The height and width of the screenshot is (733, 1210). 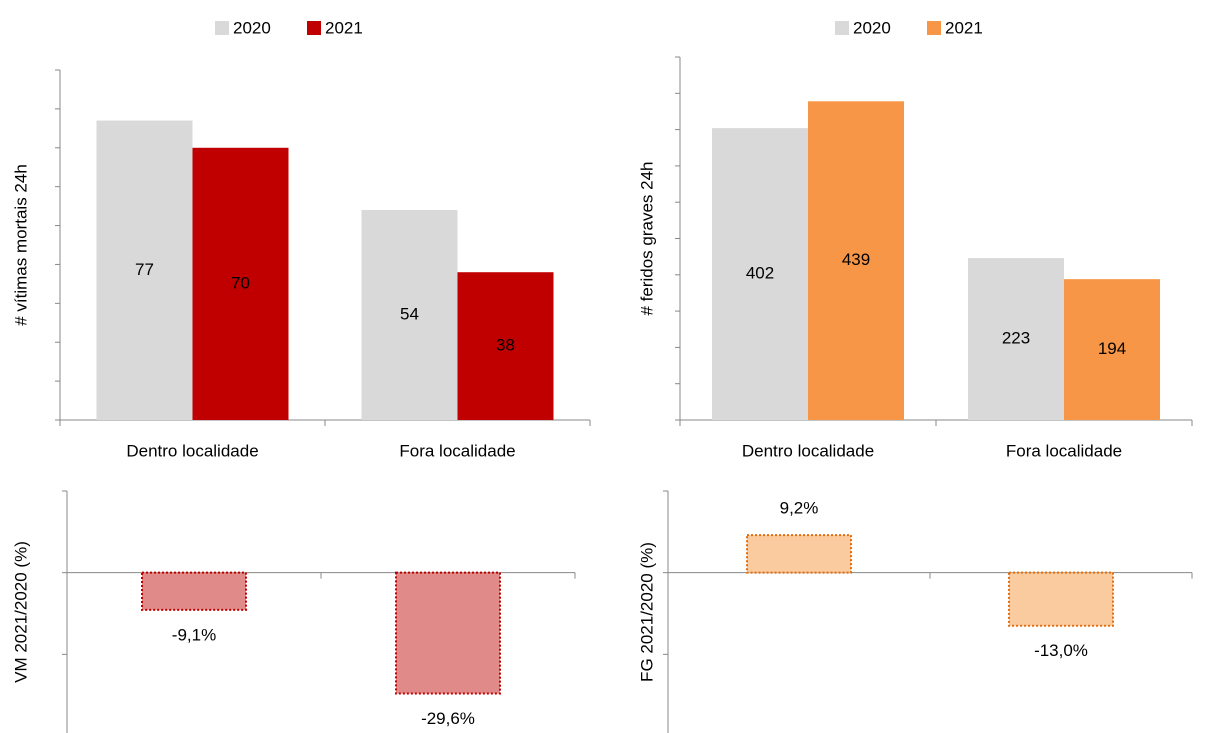 I want to click on data-label: 439, so click(x=856, y=259).